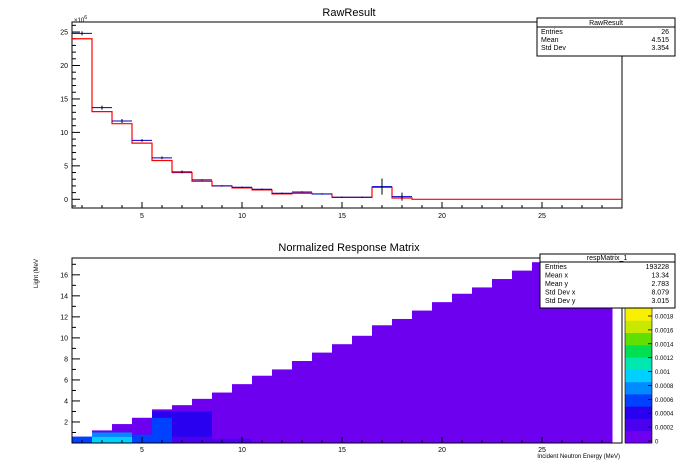 Image resolution: width=698 pixels, height=476 pixels. I want to click on y-tick-label: 6, so click(66, 380).